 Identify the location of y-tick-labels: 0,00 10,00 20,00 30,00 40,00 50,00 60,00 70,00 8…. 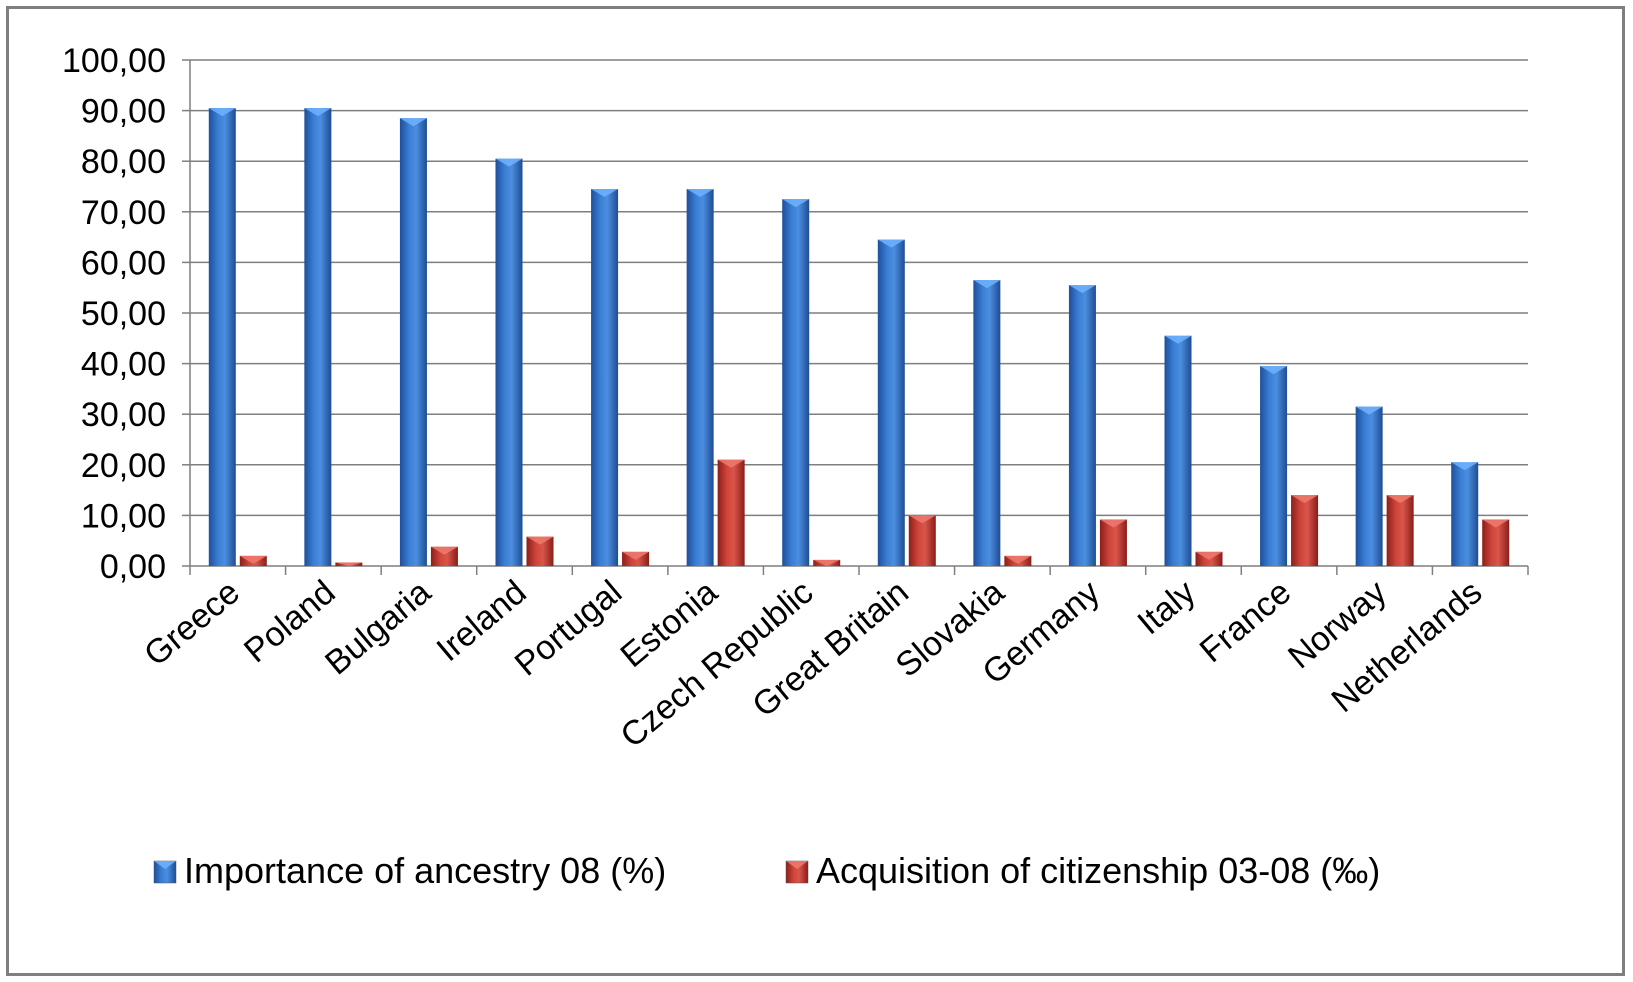
(114, 314).